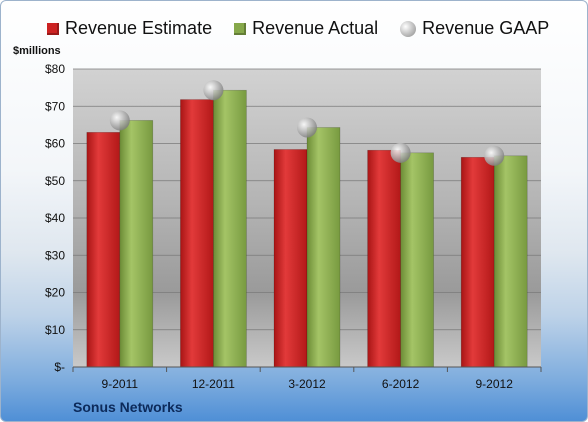  I want to click on legend-label-estimate: Revenue Estimate, so click(139, 28).